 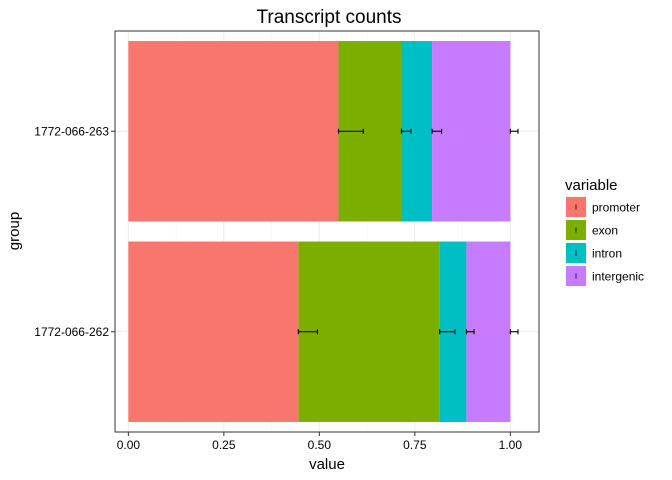 I want to click on x-tick-label: 0.25, so click(x=224, y=445).